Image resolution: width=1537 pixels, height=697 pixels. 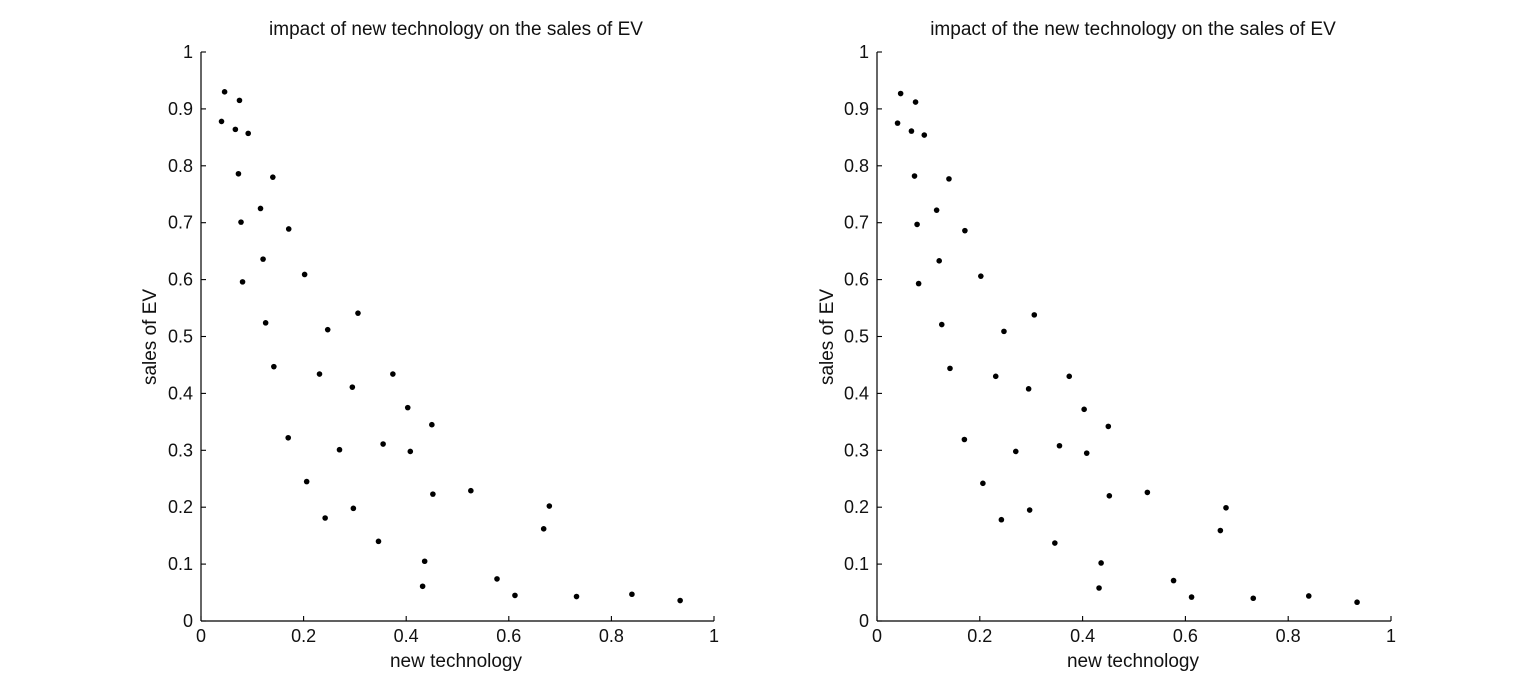 I want to click on x-tick-label: 0.2, so click(x=979, y=636).